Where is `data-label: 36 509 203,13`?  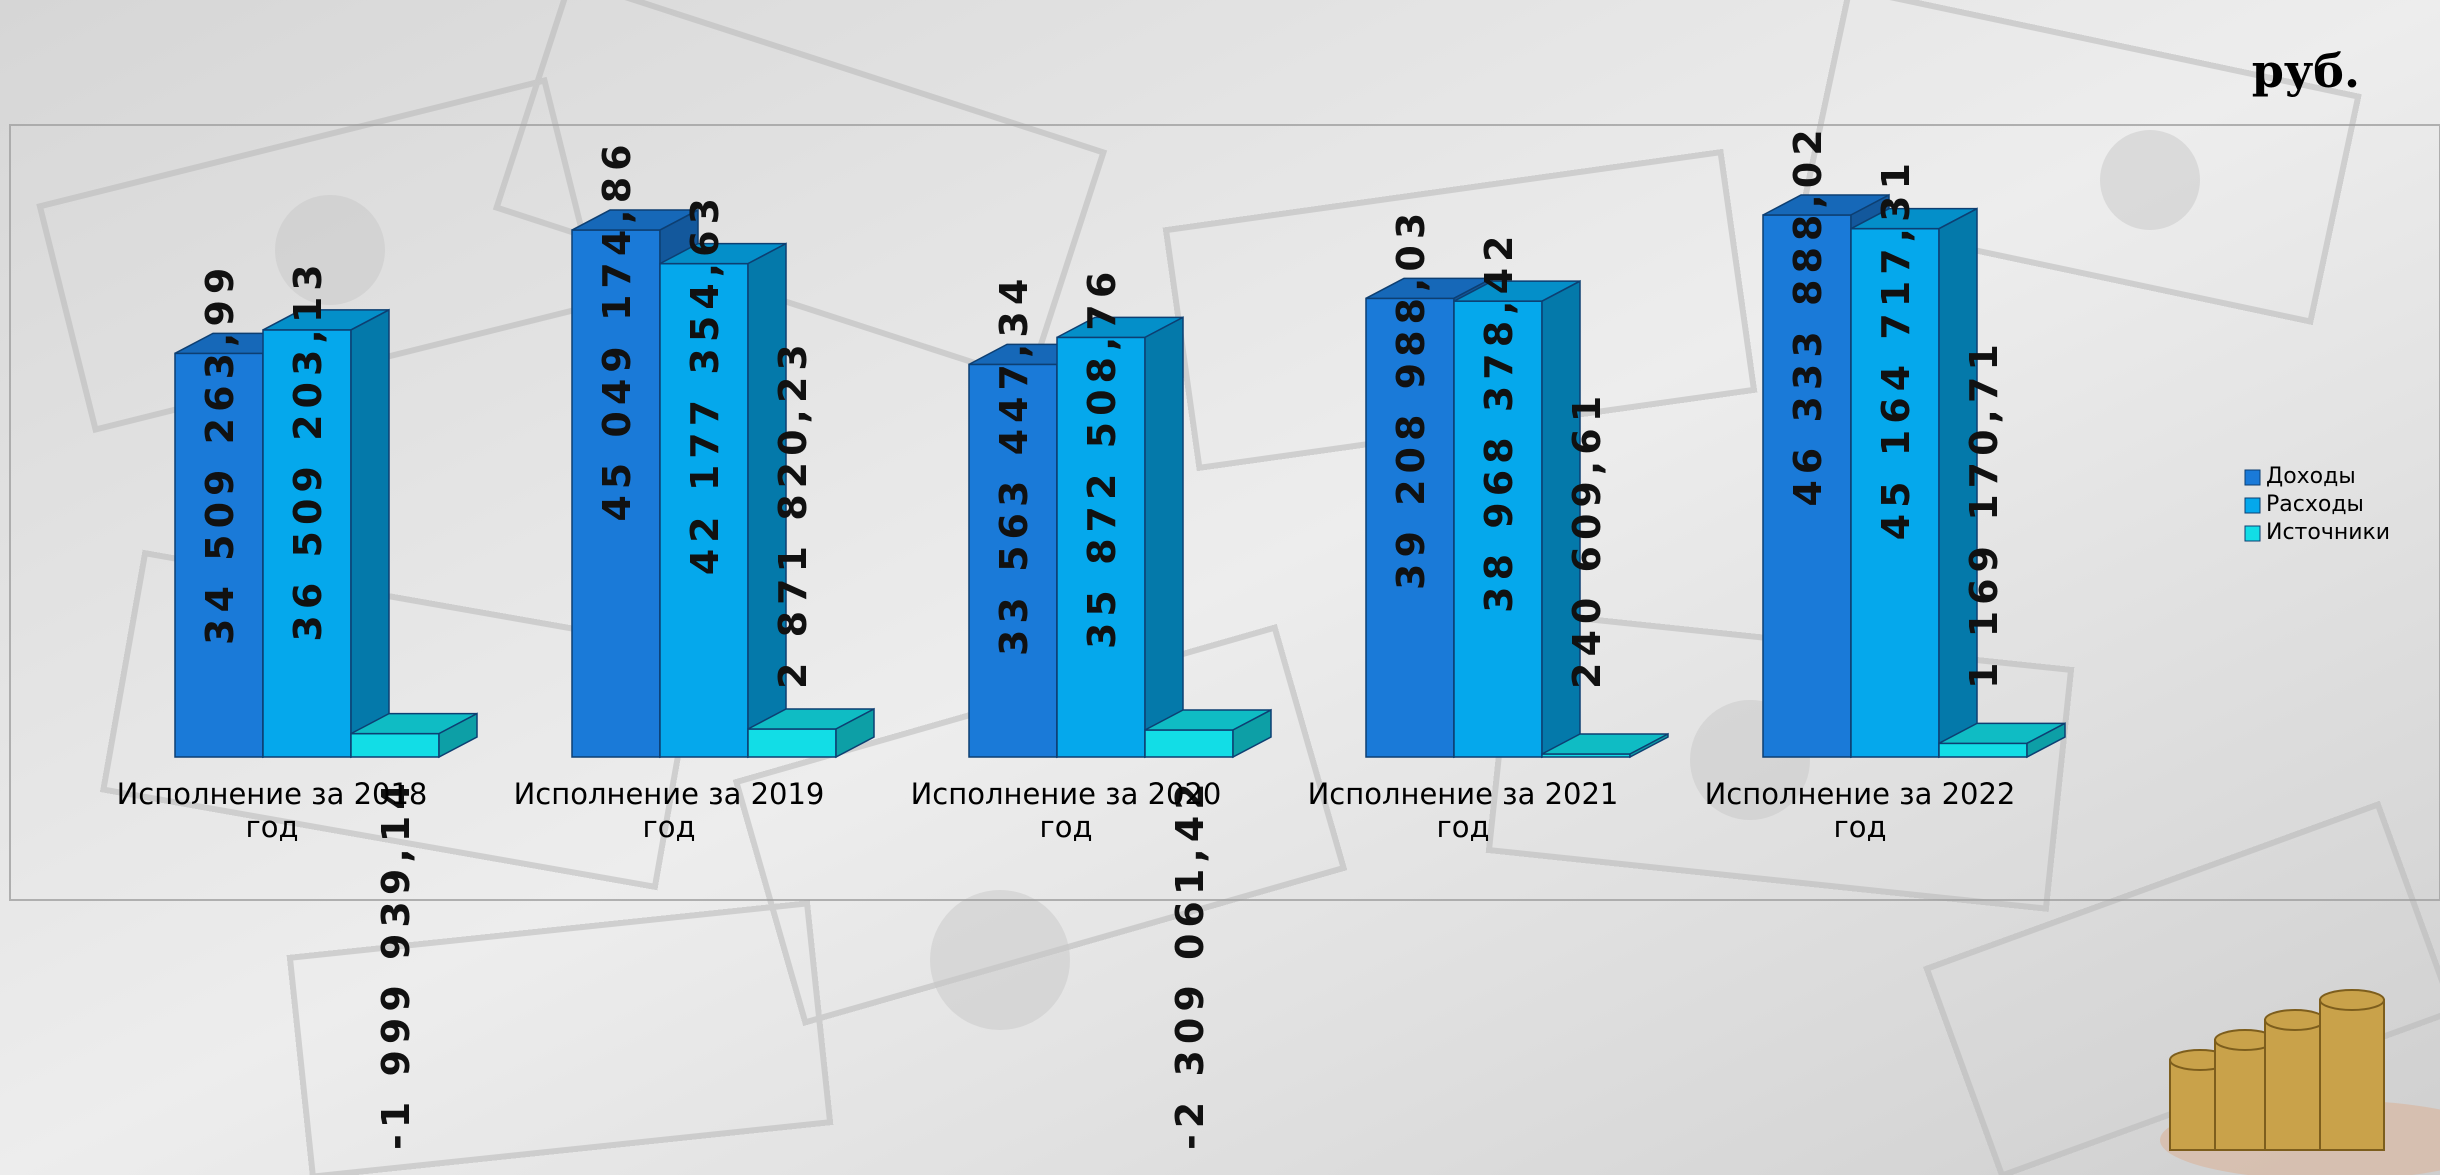 data-label: 36 509 203,13 is located at coordinates (308, 449).